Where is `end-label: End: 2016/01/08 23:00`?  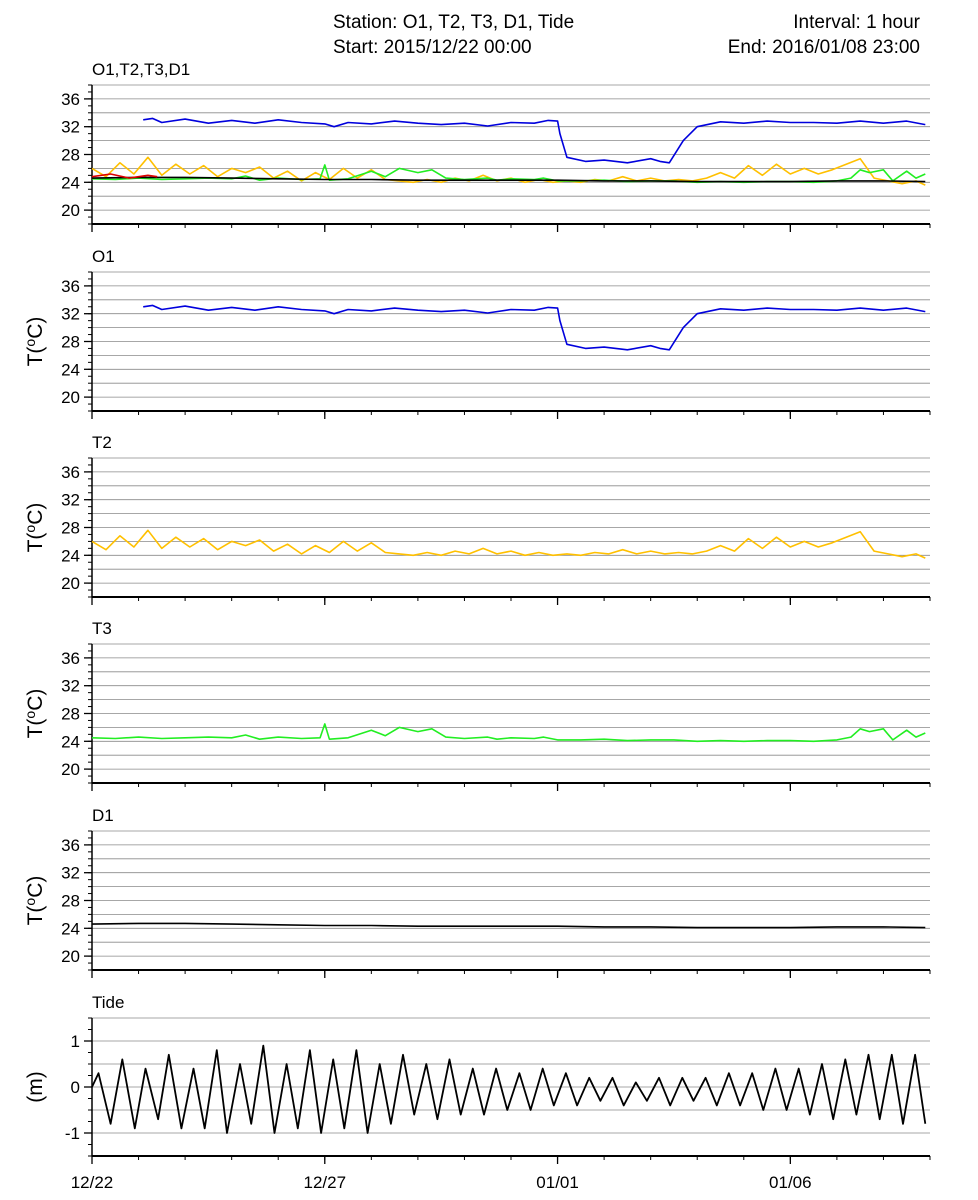
end-label: End: 2016/01/08 23:00 is located at coordinates (823, 47).